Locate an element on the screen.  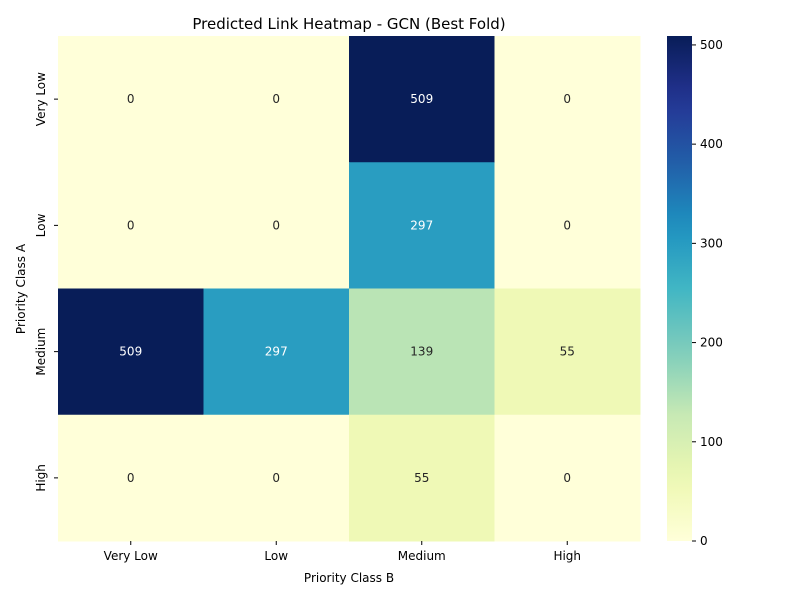
y-axis-ticks: Very Low Low Medium High is located at coordinates (46, 282).